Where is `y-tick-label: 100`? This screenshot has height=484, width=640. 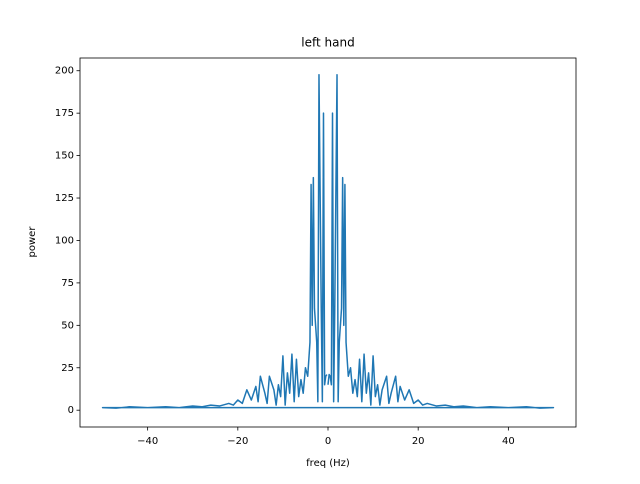 y-tick-label: 100 is located at coordinates (64, 240).